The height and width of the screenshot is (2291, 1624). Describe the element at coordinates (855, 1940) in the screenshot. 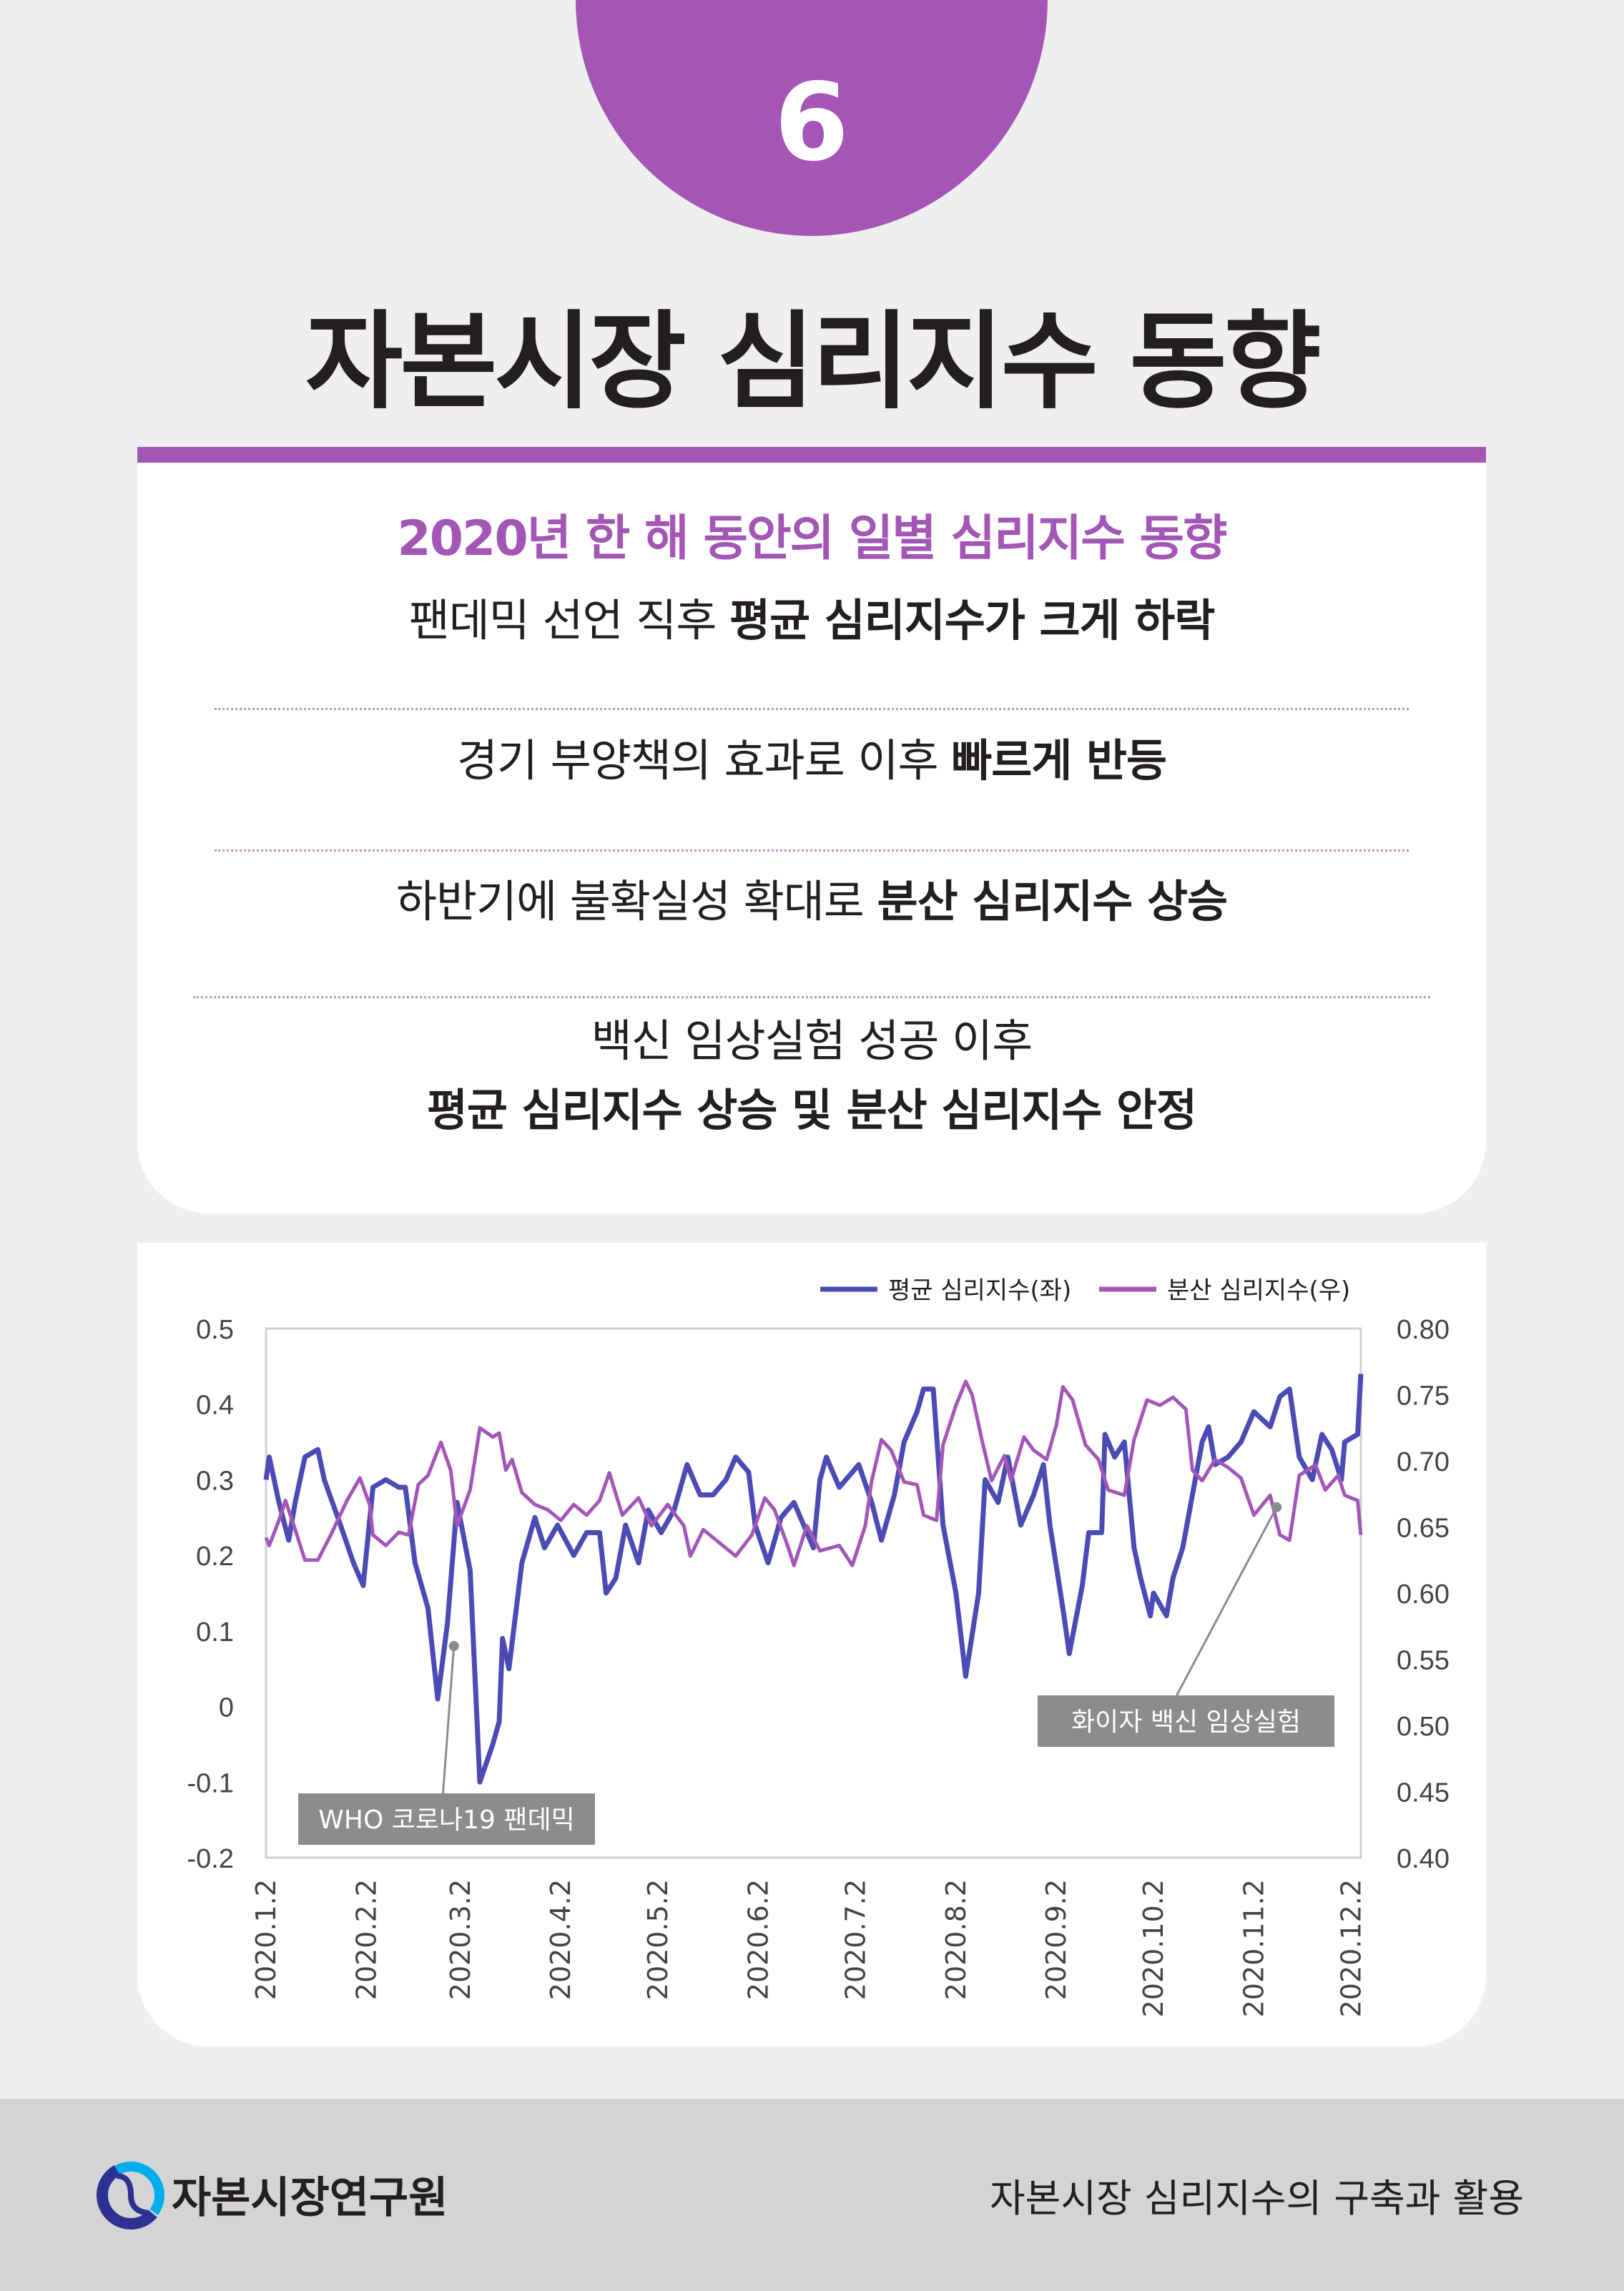

I see `x-tick-label: 2020.7.2` at that location.